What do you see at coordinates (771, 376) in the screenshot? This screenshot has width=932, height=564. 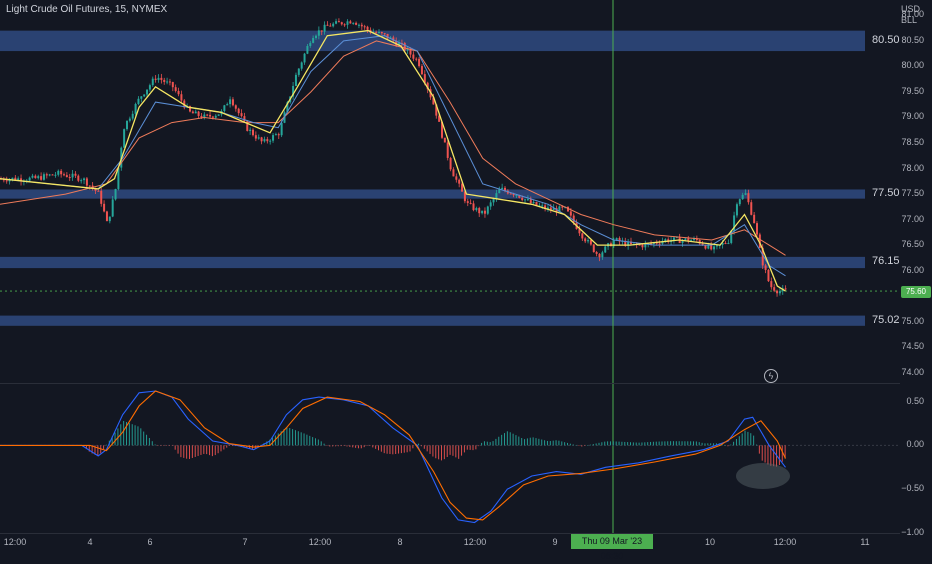 I see `lightning-icon: ϟ` at bounding box center [771, 376].